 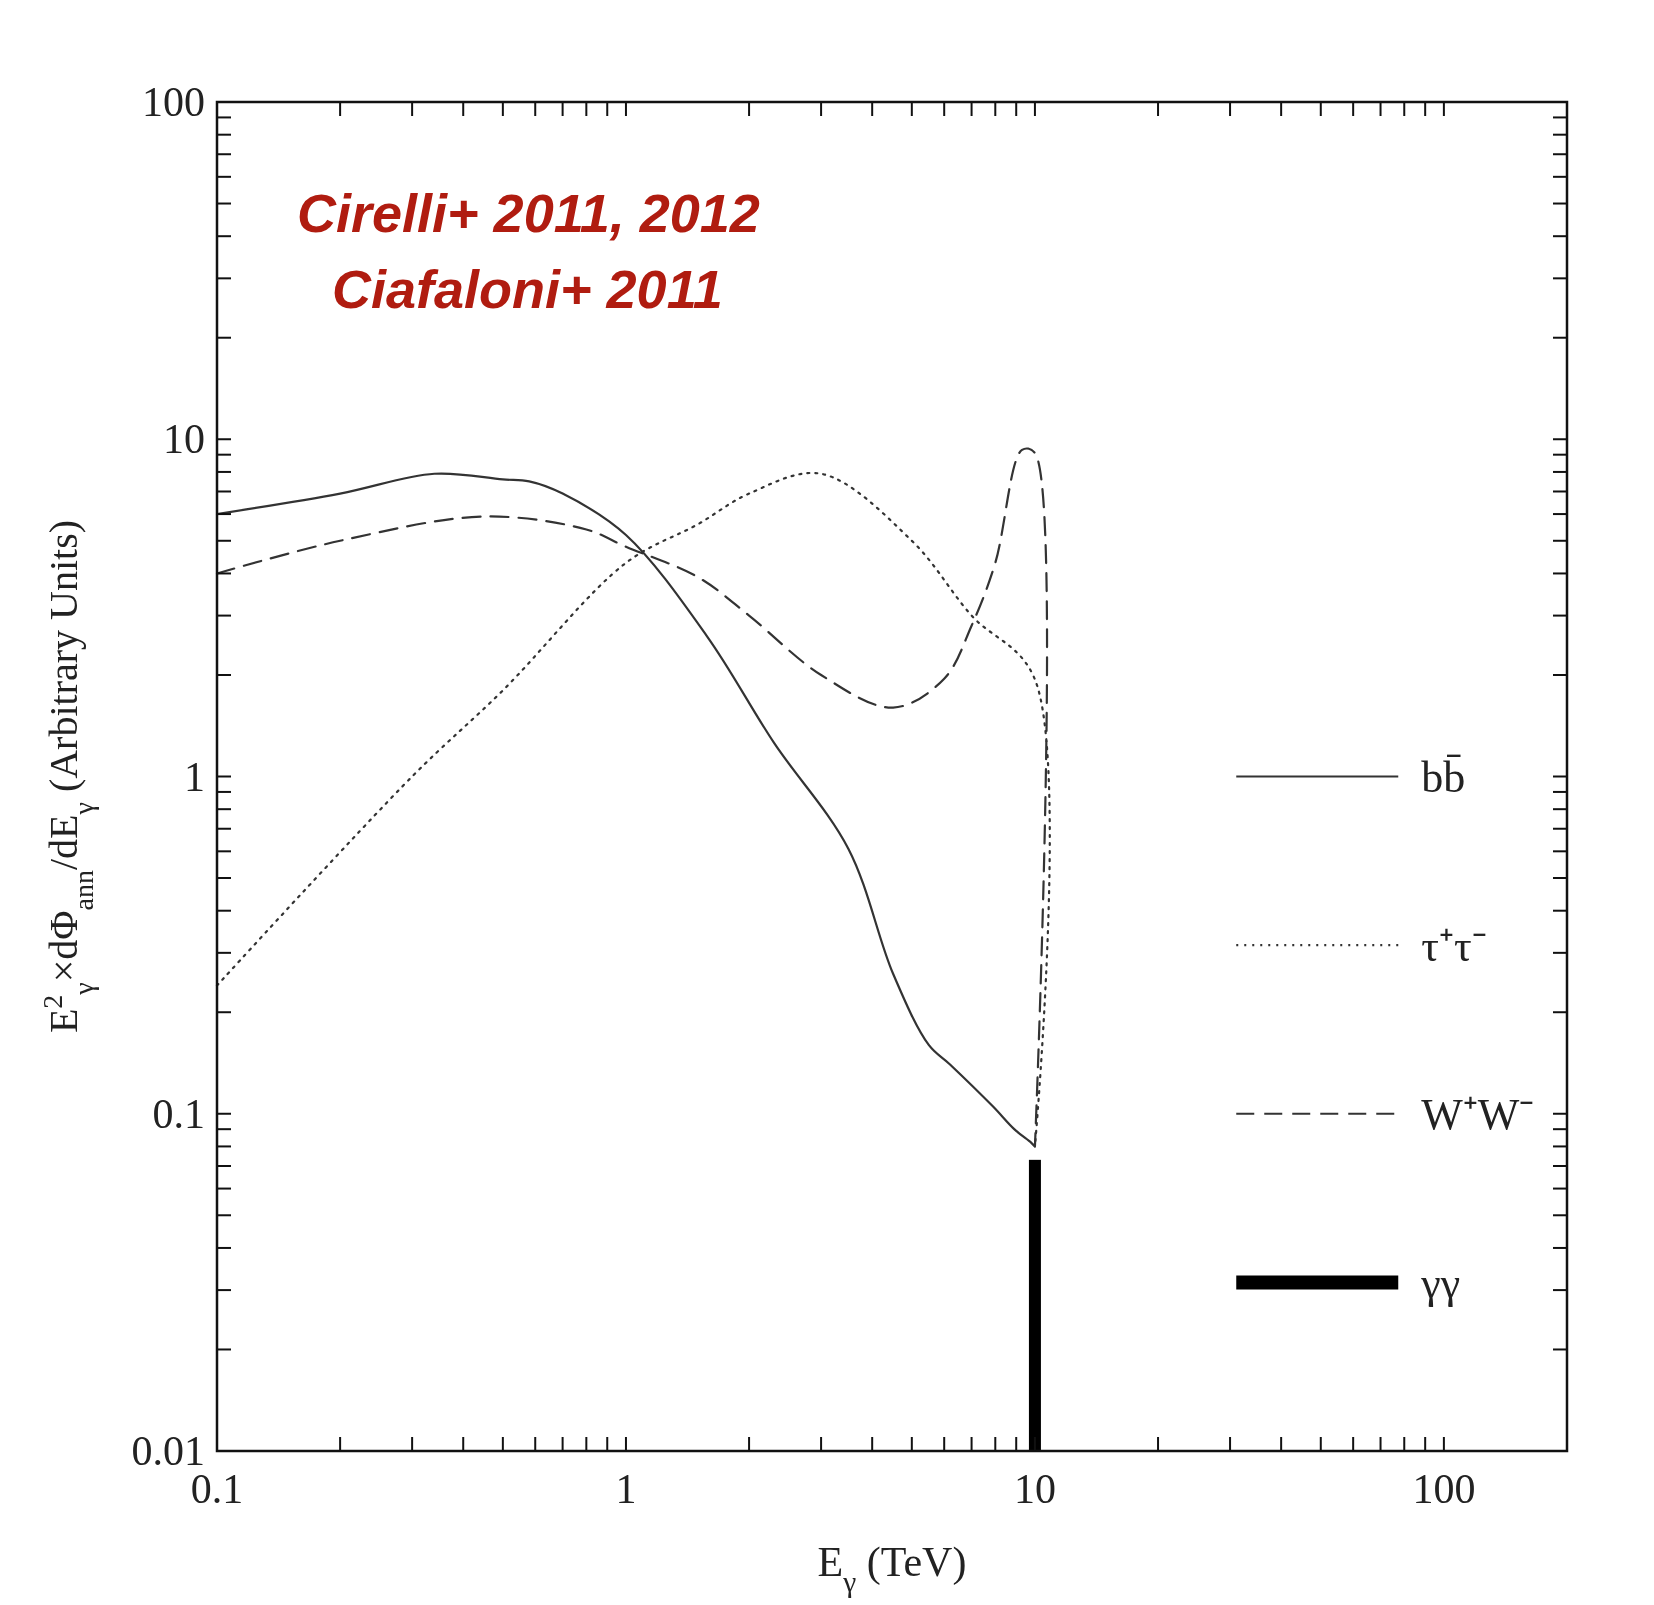 What do you see at coordinates (1478, 1115) in the screenshot?
I see `legend-label: W⁺W⁻` at bounding box center [1478, 1115].